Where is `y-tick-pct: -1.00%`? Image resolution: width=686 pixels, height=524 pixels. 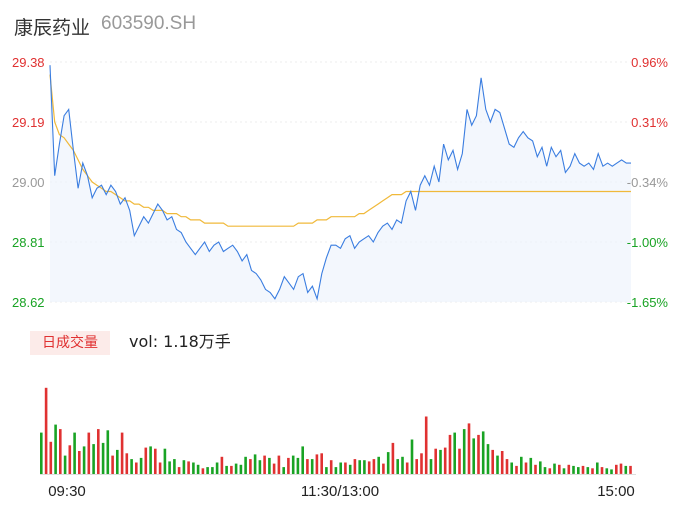 y-tick-pct: -1.00% is located at coordinates (648, 242).